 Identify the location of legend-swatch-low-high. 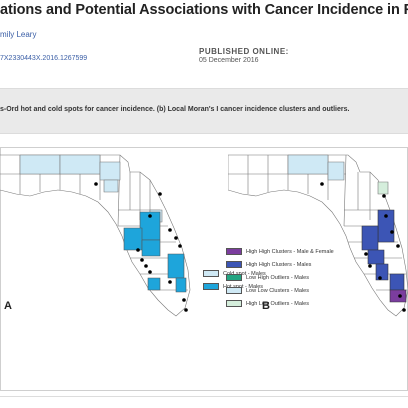
(234, 277).